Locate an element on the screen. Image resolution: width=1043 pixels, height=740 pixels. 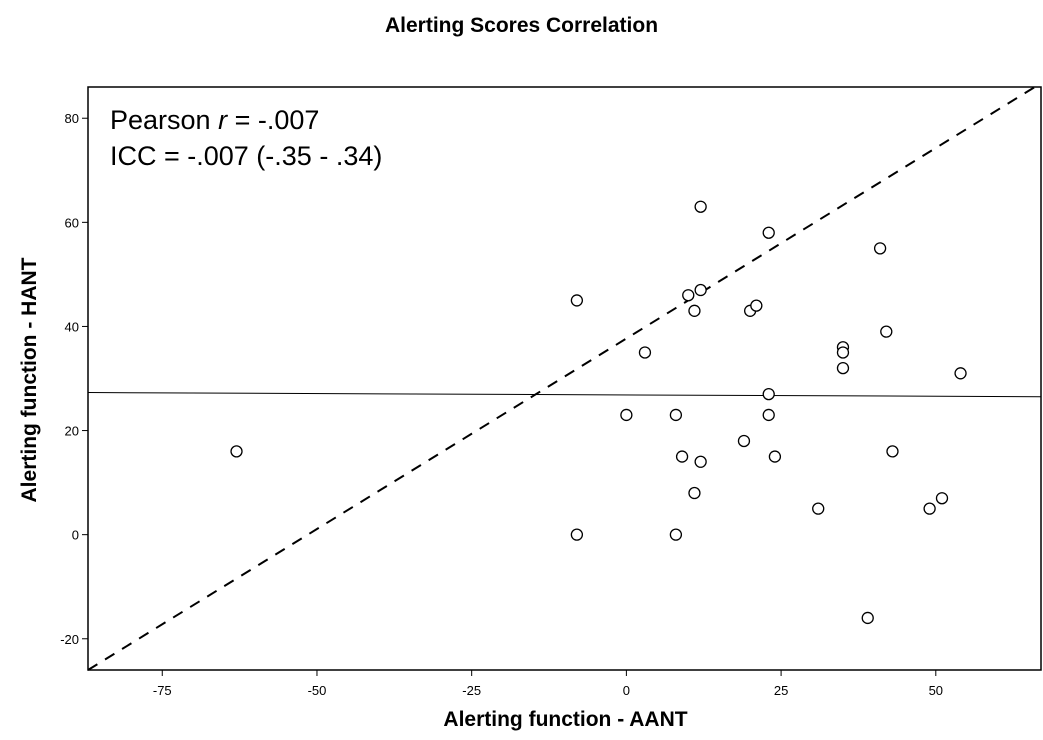
y-tick-label: 80 is located at coordinates (72, 118).